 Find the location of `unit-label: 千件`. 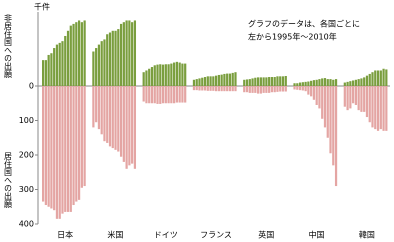

unit-label: 千件 is located at coordinates (42, 7).